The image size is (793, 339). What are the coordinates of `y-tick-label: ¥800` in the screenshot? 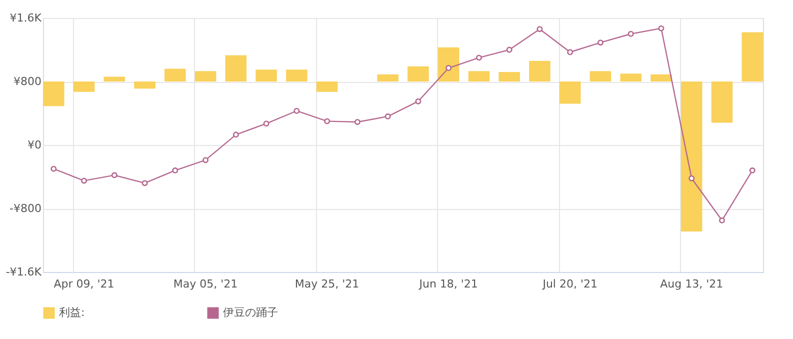 It's located at (28, 81).